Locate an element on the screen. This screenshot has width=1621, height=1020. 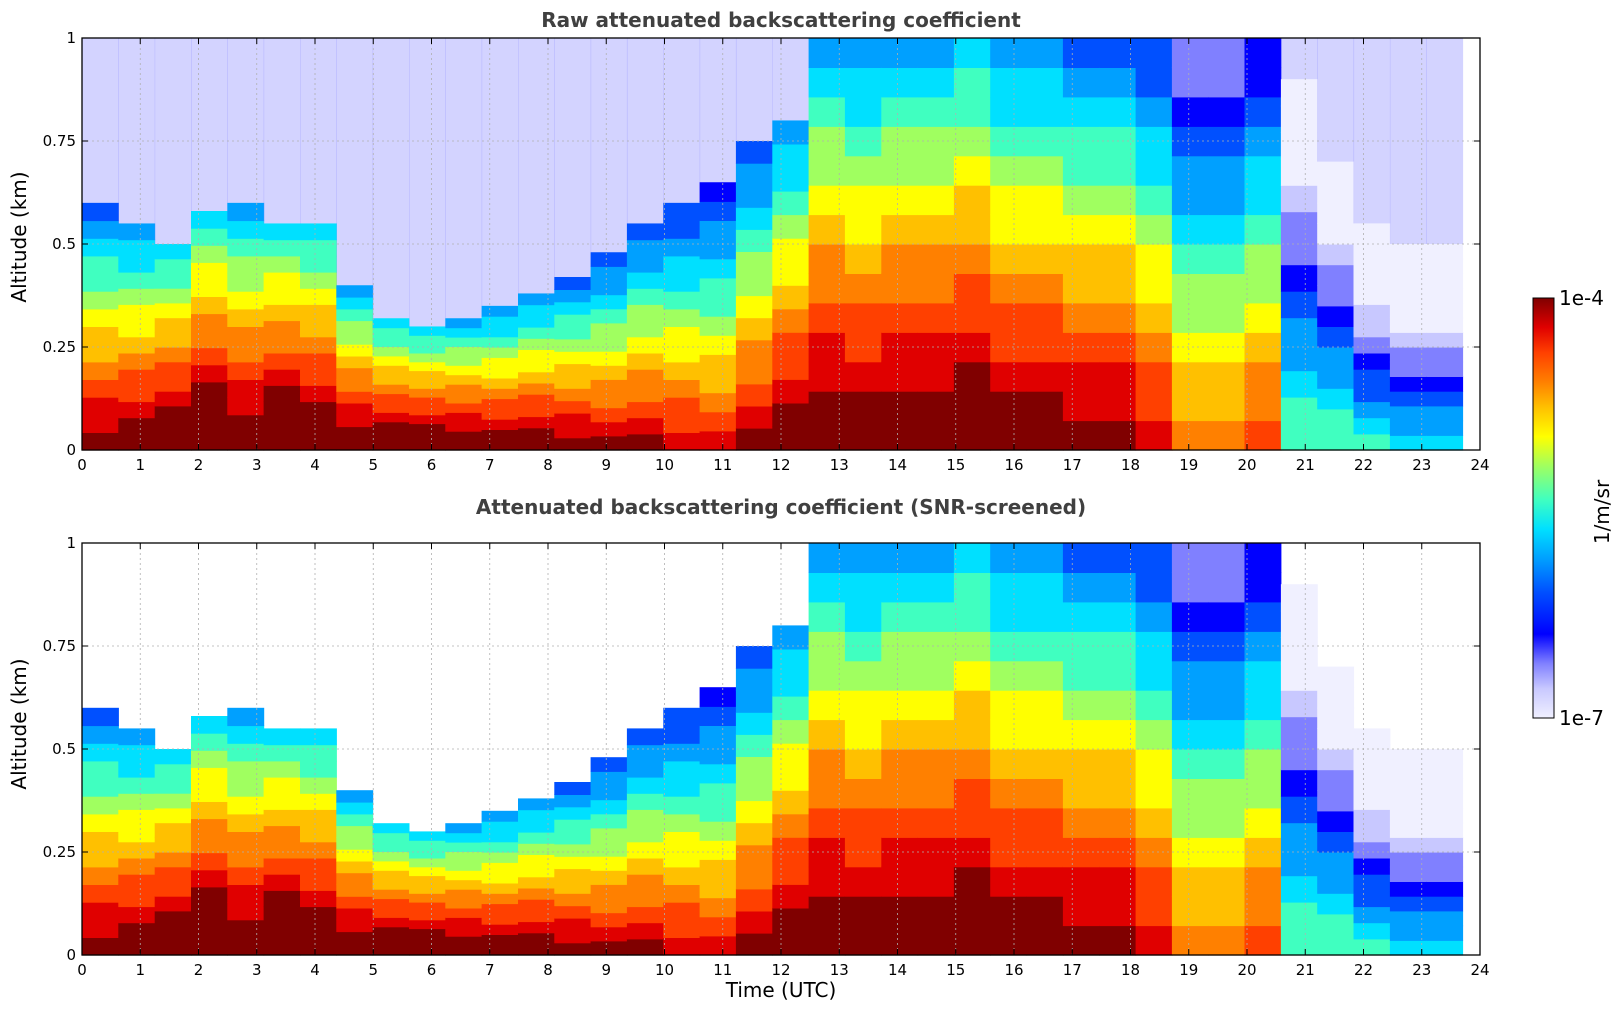
x-tick-label: 21 is located at coordinates (1305, 465).